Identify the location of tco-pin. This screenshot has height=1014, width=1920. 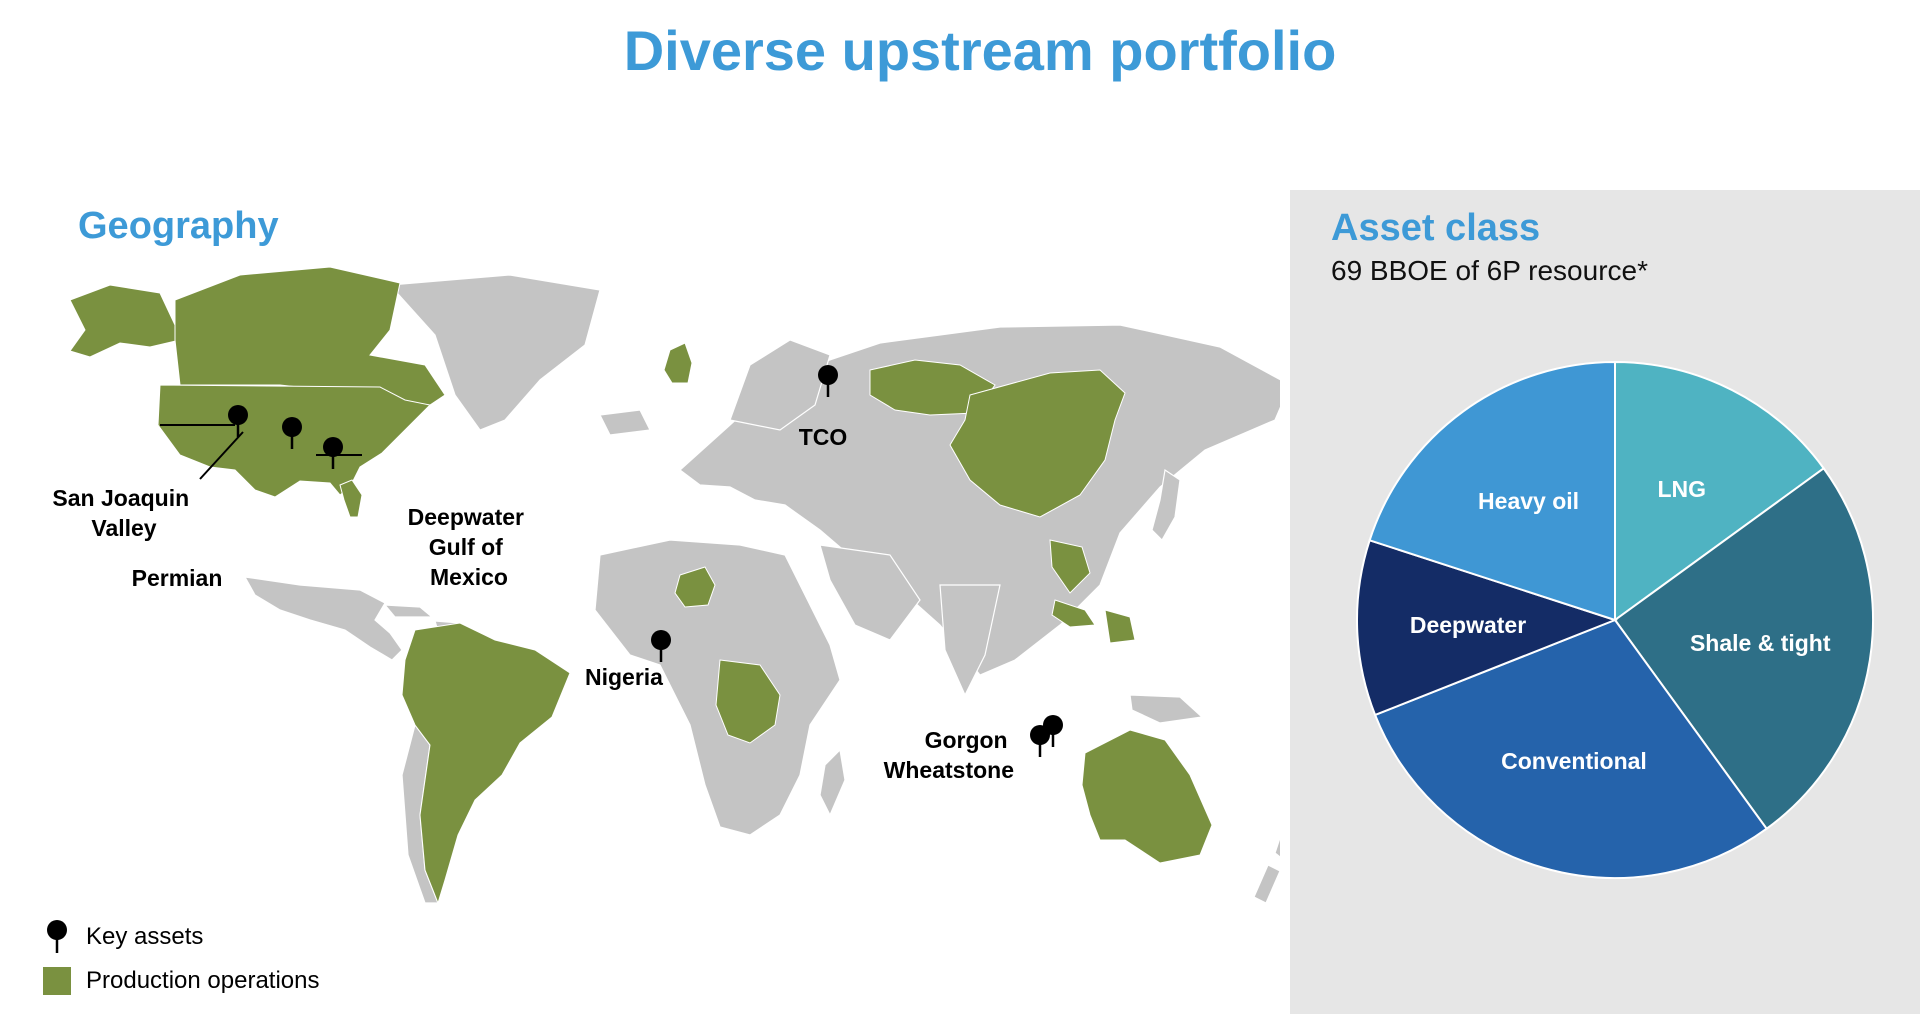
(828, 381).